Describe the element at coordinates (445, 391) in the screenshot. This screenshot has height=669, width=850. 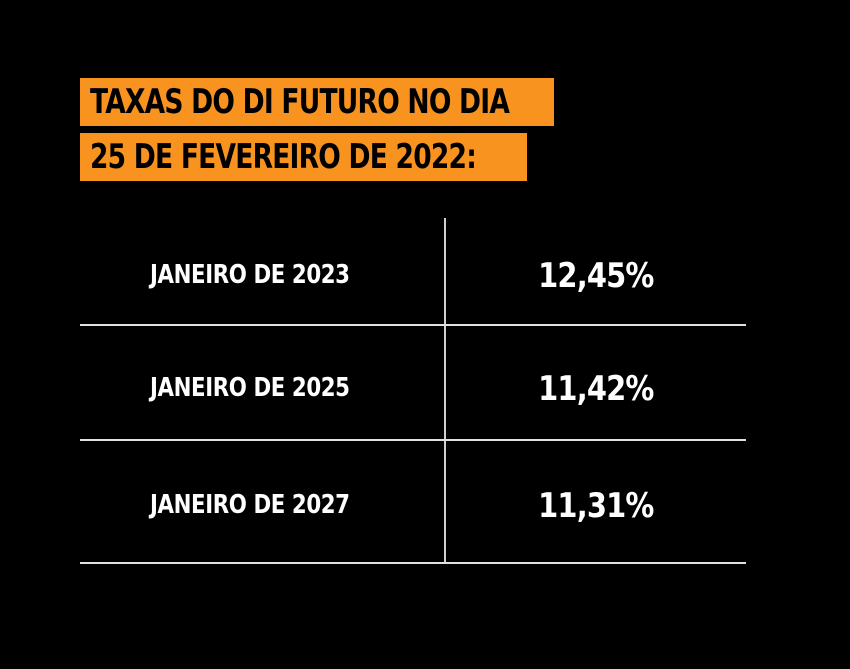
I see `column-divider` at that location.